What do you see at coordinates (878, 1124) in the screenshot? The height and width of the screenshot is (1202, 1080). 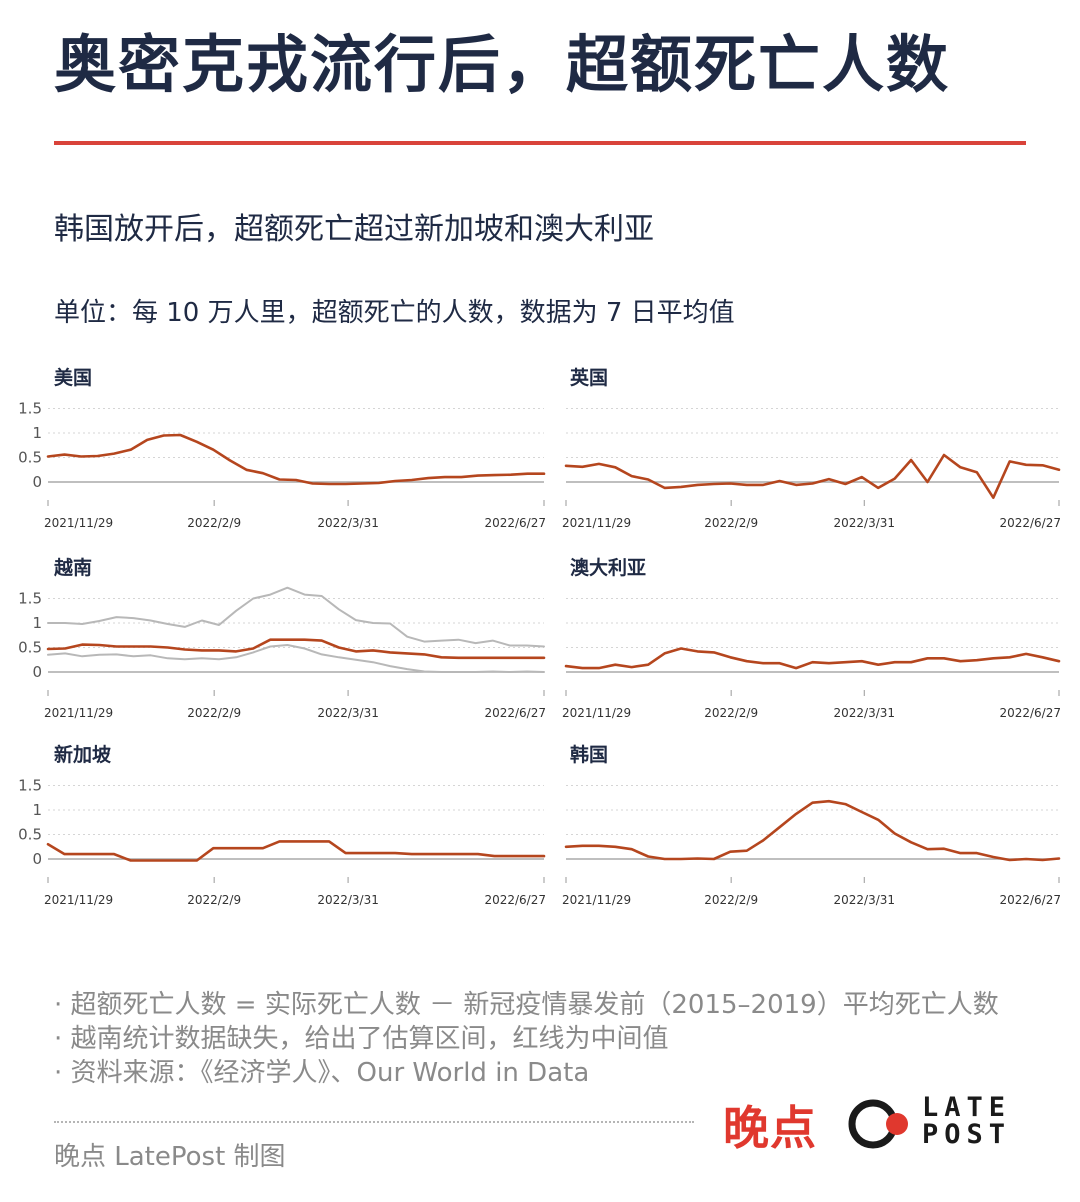 I see `brand-logo-mark` at bounding box center [878, 1124].